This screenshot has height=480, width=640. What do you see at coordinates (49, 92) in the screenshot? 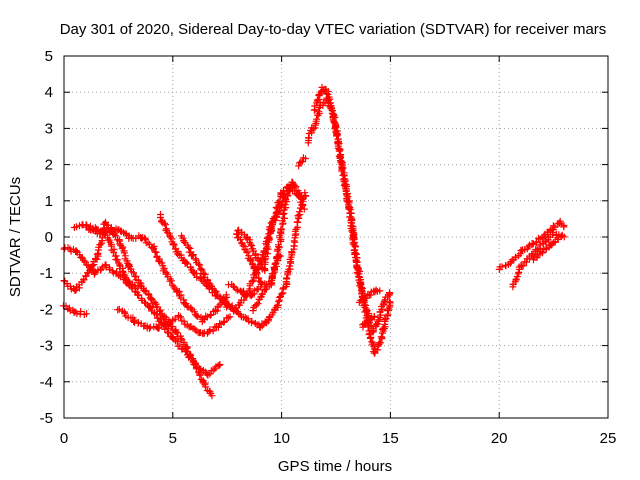
I see `y-tick-label: 4` at bounding box center [49, 92].